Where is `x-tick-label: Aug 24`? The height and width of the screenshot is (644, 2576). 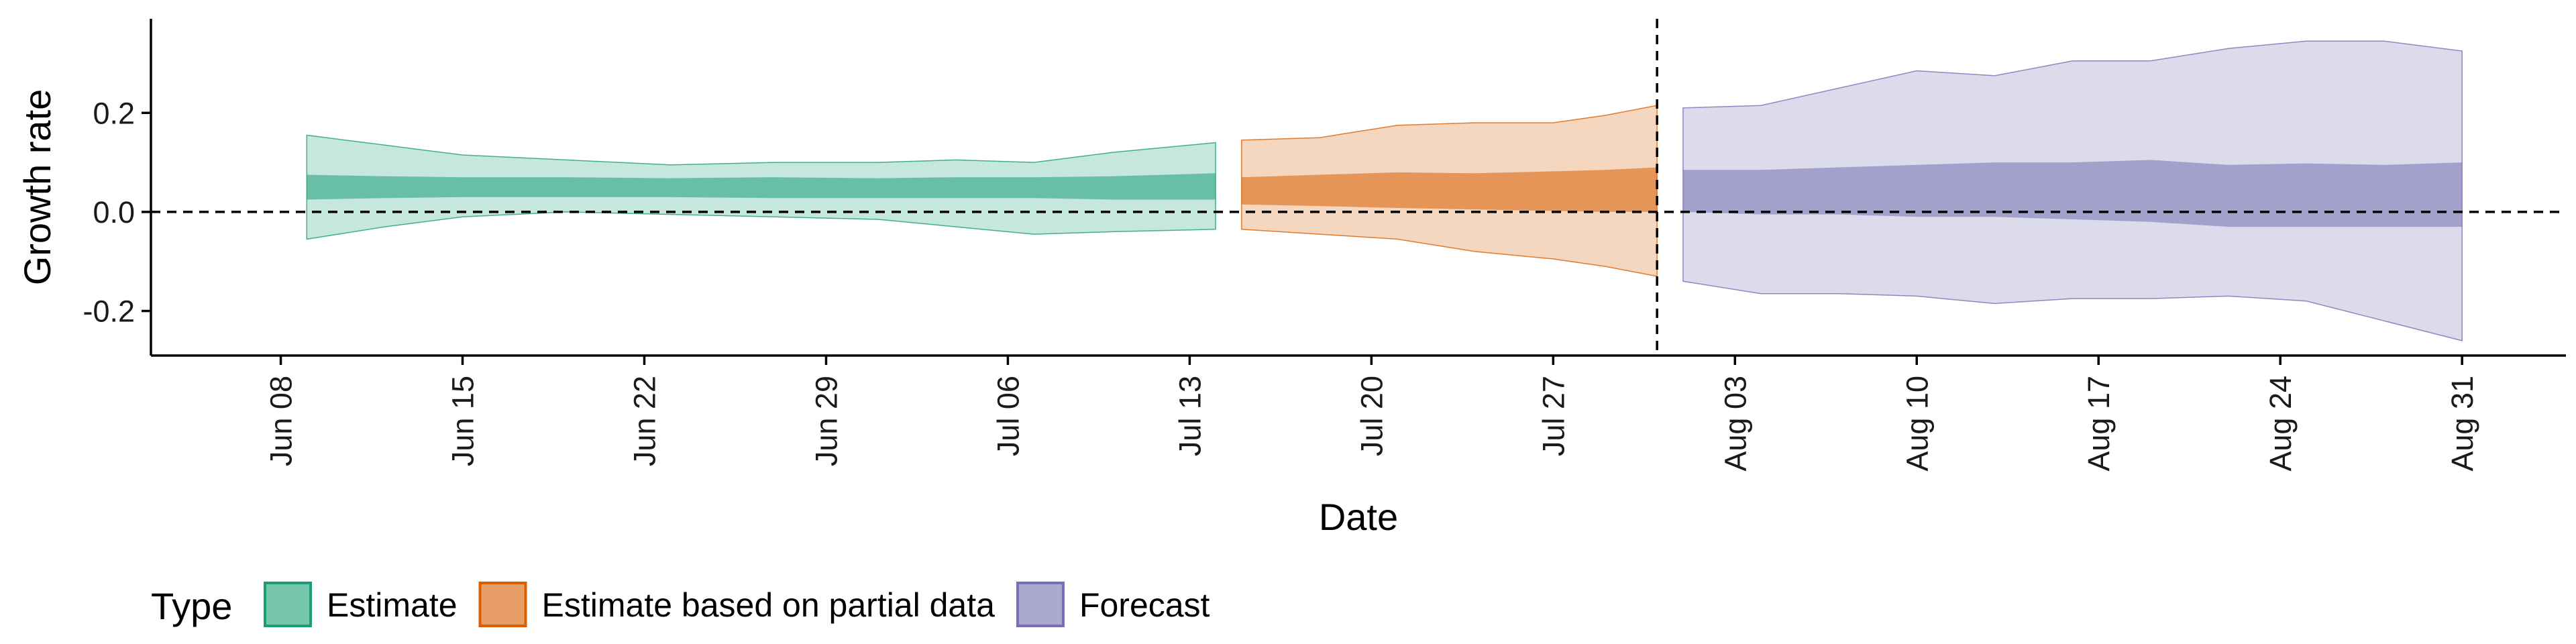 x-tick-label: Aug 24 is located at coordinates (2280, 424).